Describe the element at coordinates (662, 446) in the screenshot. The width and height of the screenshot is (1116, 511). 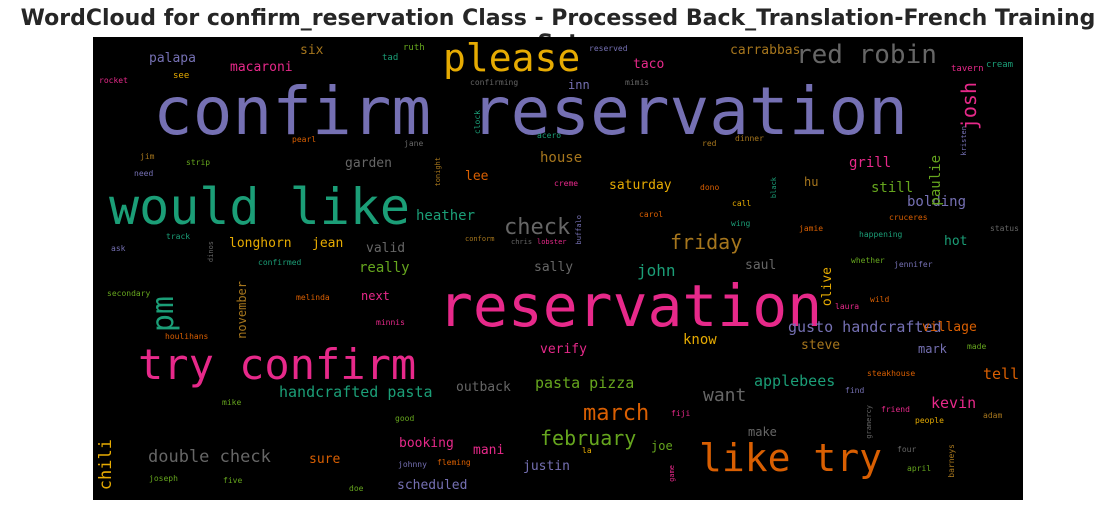
I see `word-joe: joe` at that location.